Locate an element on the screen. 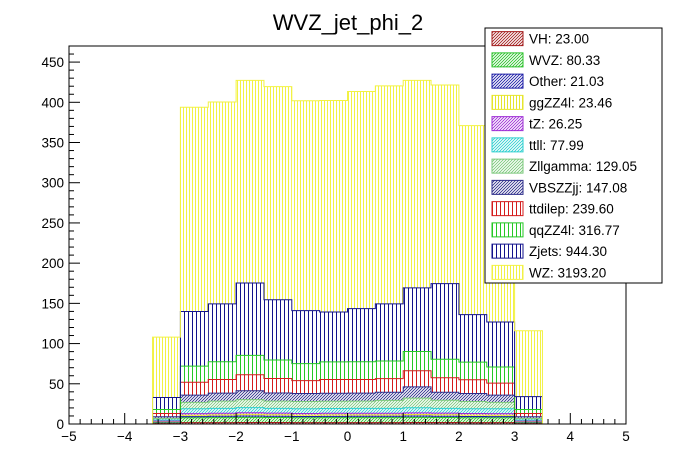 The height and width of the screenshot is (472, 696). legend-label: ttll: 77.99 is located at coordinates (556, 145).